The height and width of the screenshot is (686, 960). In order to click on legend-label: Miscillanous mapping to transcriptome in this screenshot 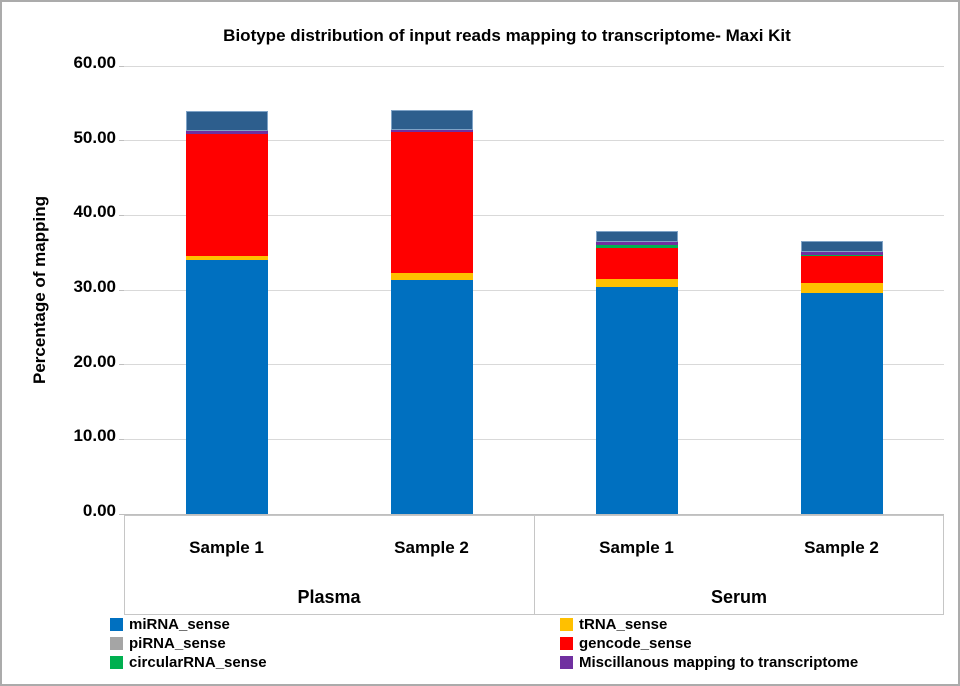, I will do `click(719, 662)`.